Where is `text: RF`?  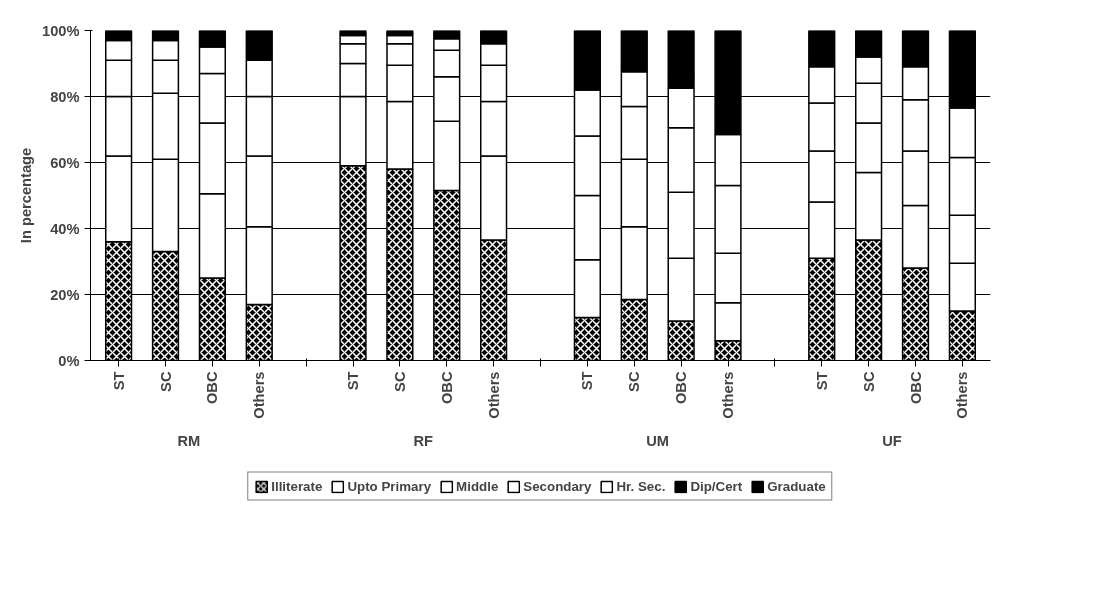
text: RF is located at coordinates (423, 440).